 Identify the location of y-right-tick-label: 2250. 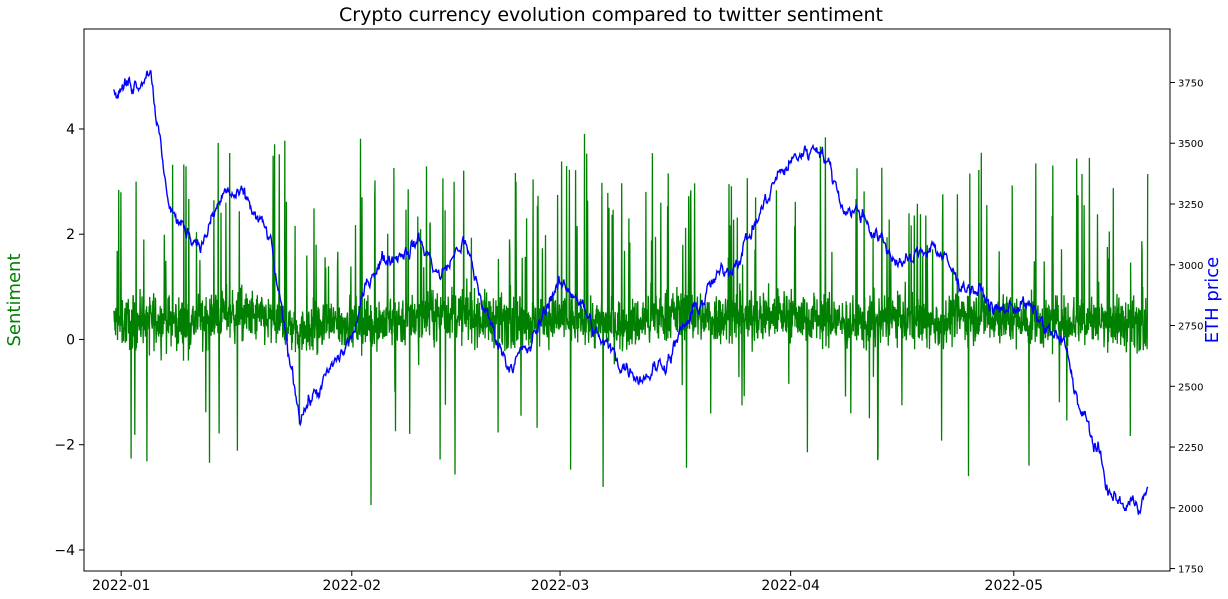
(1190, 448).